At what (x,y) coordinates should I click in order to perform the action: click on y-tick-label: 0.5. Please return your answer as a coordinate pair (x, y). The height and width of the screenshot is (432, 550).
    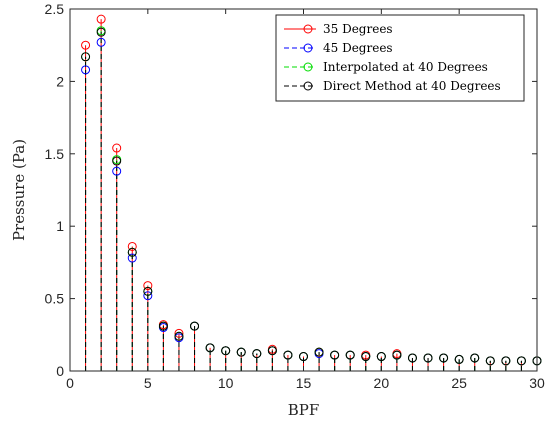
    Looking at the image, I should click on (55, 299).